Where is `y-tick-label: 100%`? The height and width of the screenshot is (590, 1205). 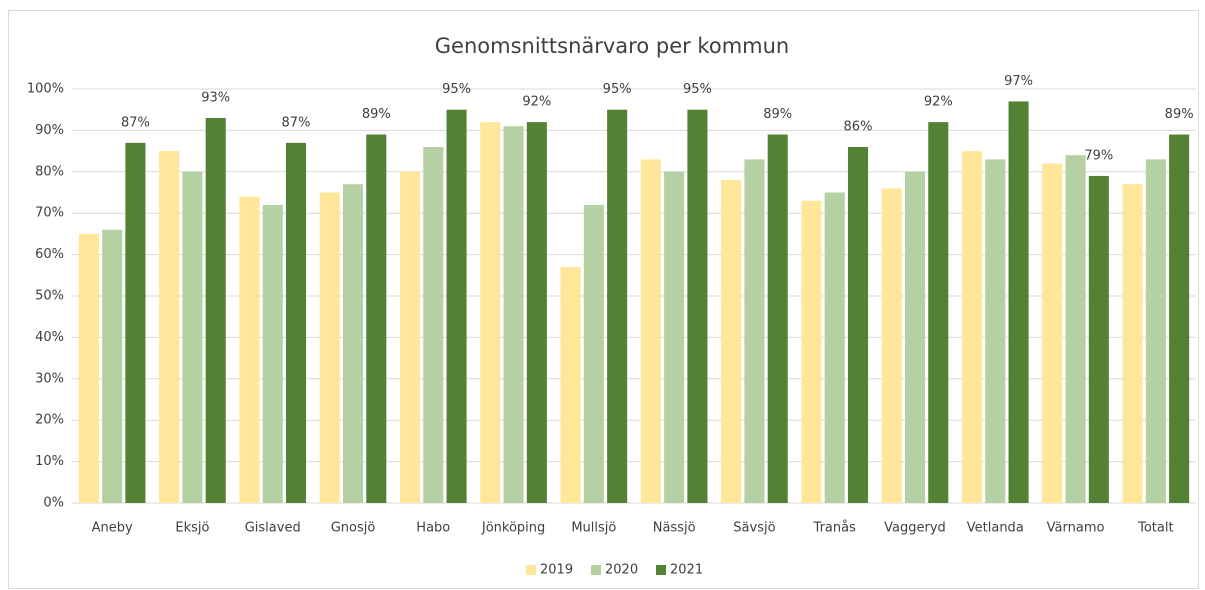 y-tick-label: 100% is located at coordinates (45, 89).